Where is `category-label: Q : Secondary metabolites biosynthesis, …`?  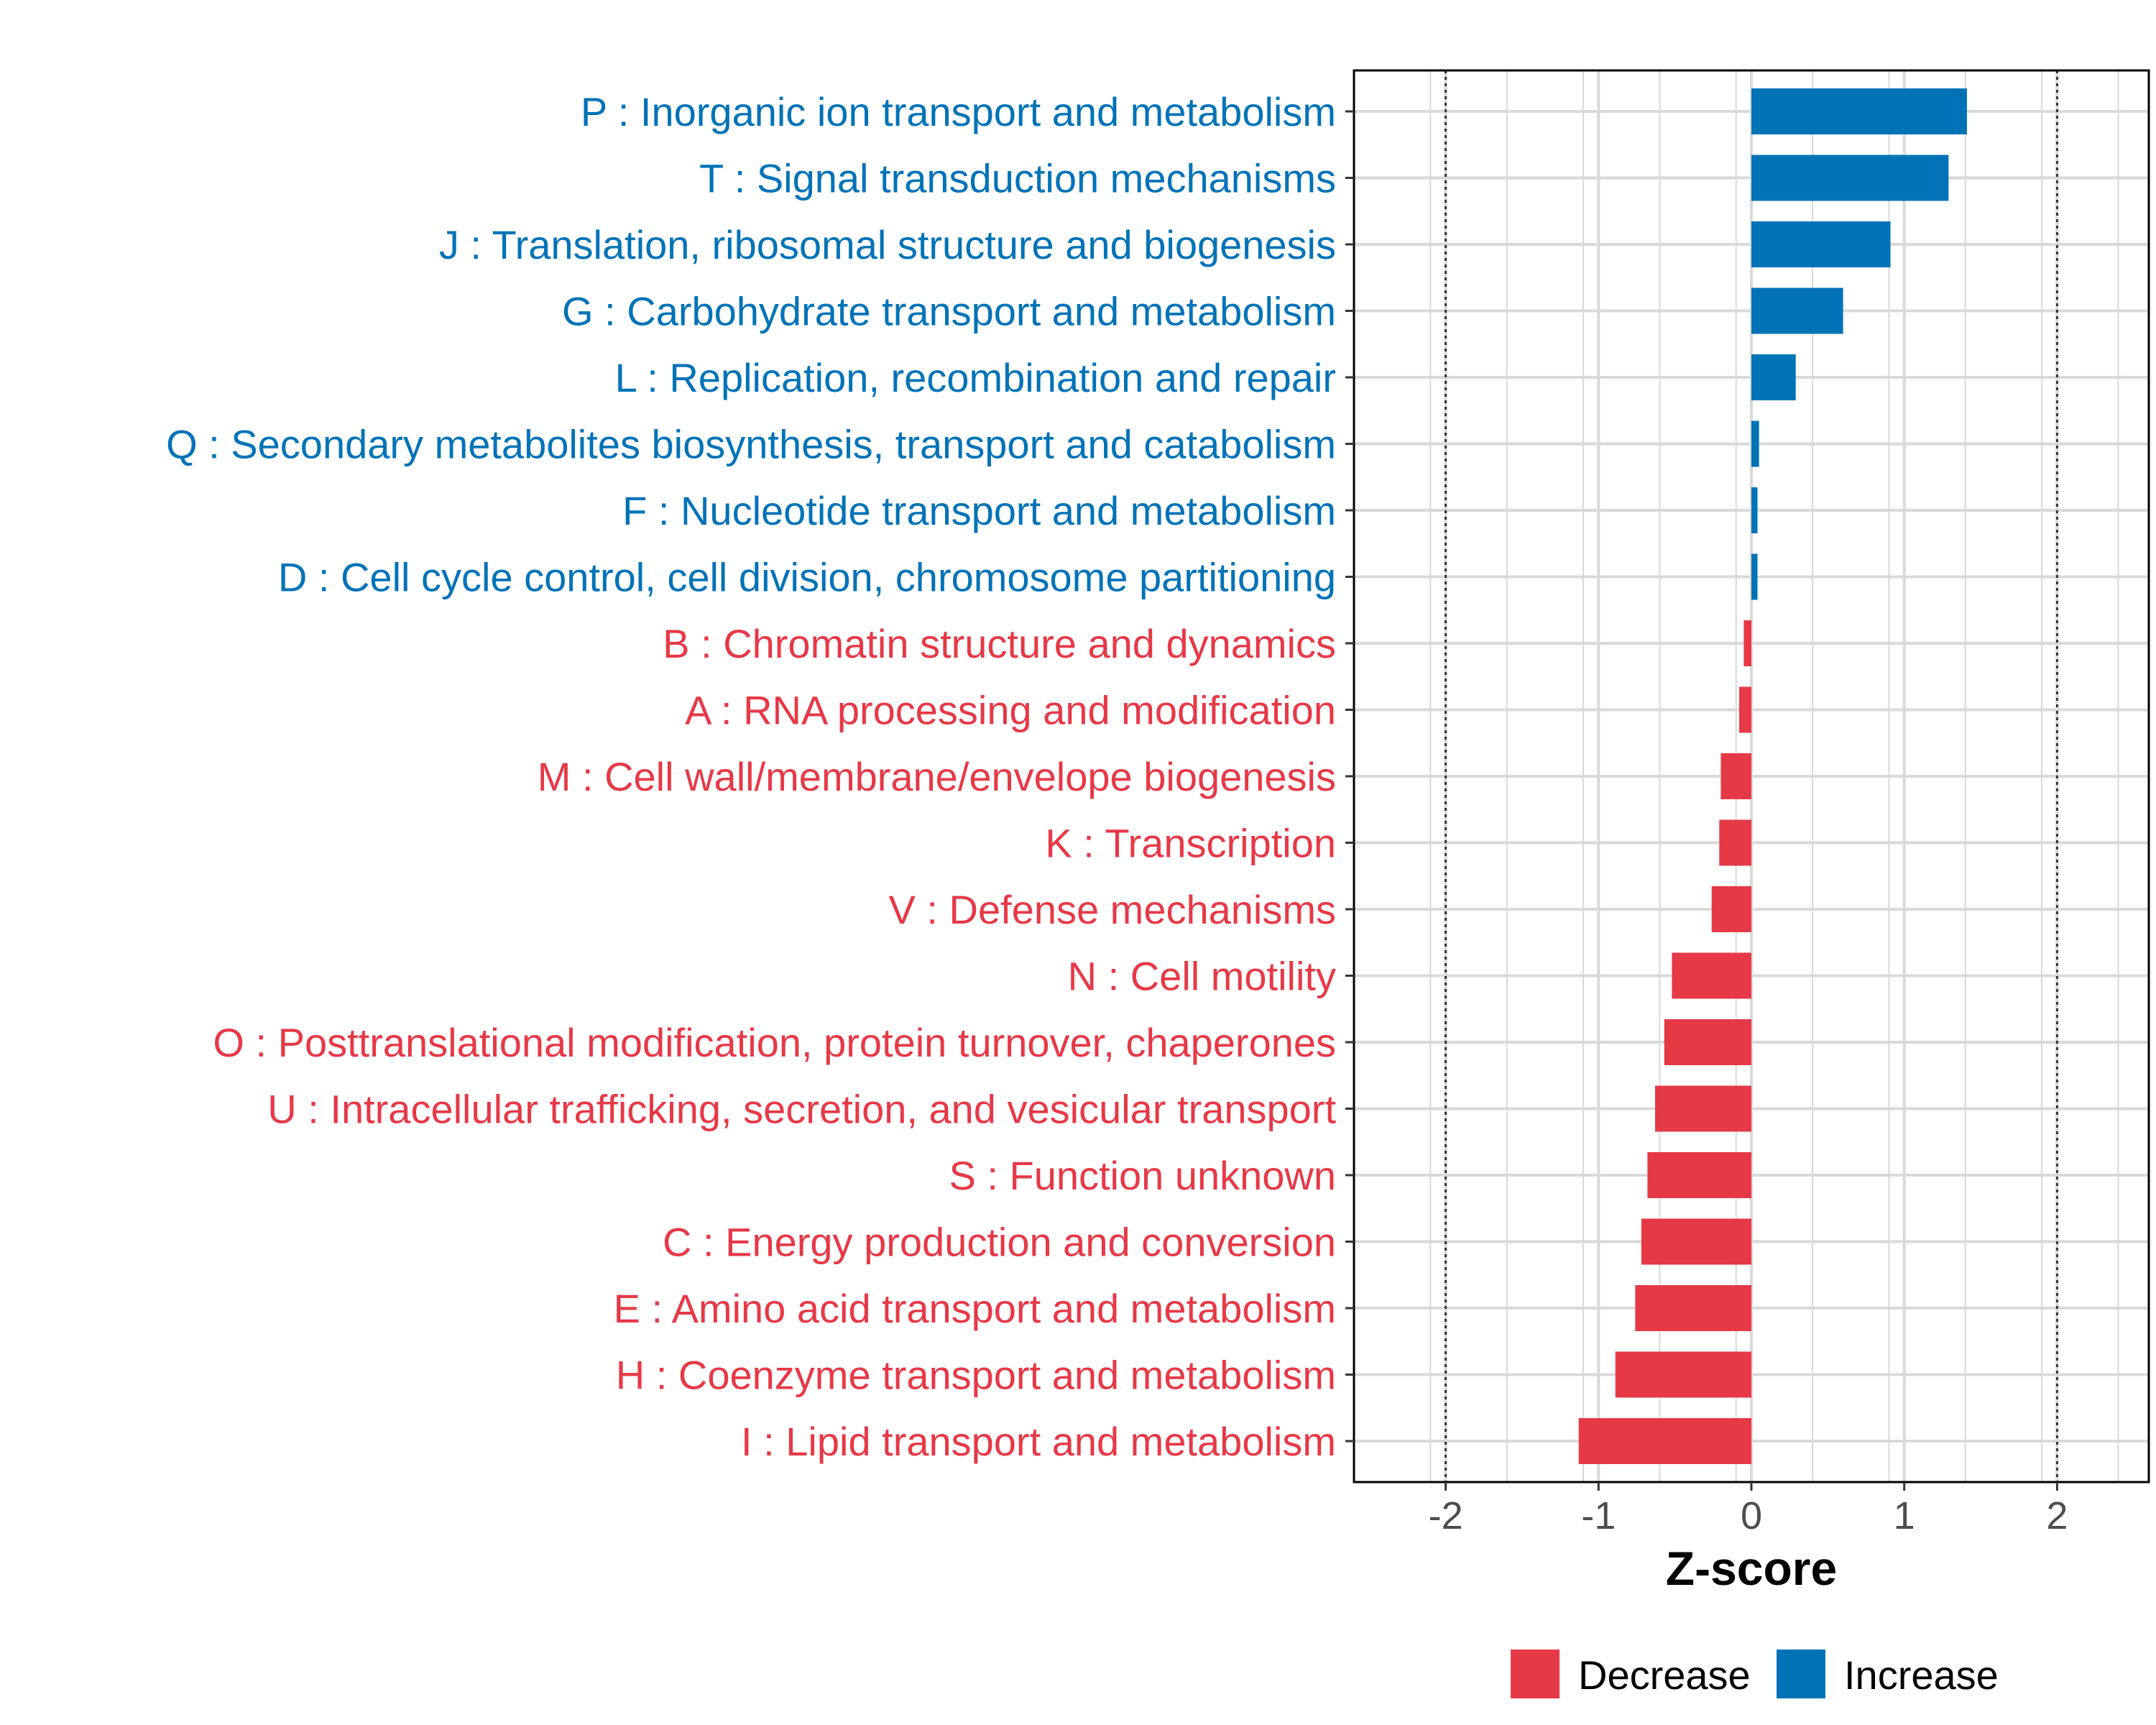
category-label: Q : Secondary metabolites biosynthesis, … is located at coordinates (751, 444).